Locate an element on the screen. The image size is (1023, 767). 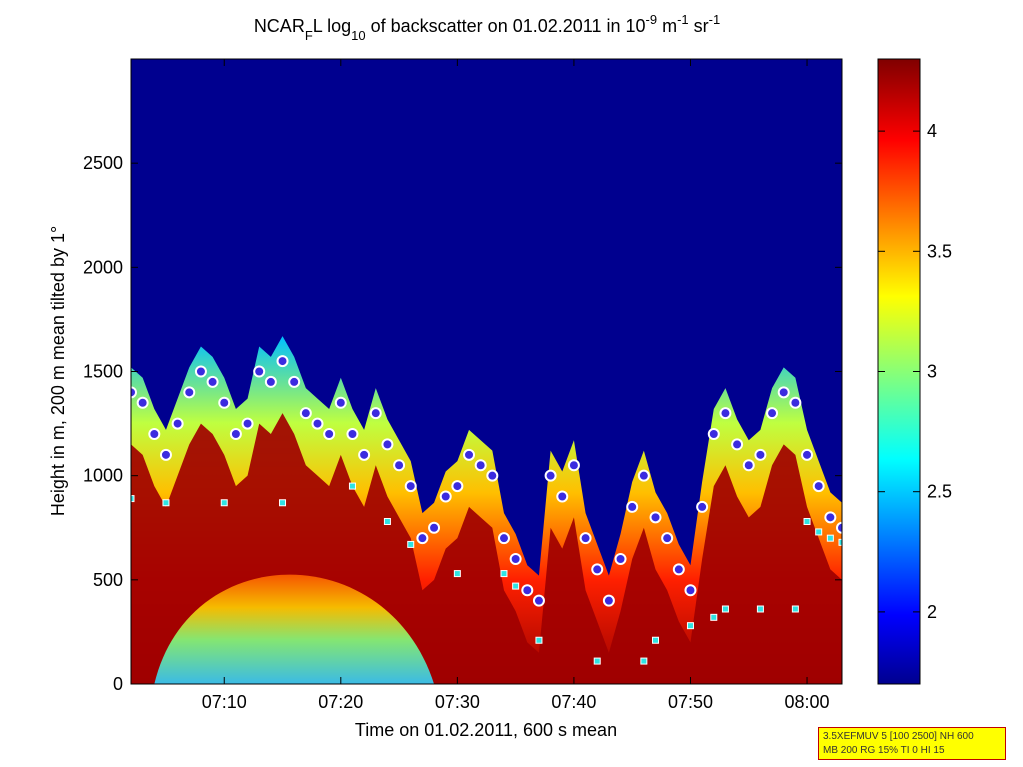
colorbar-tick-label: 4 is located at coordinates (932, 131).